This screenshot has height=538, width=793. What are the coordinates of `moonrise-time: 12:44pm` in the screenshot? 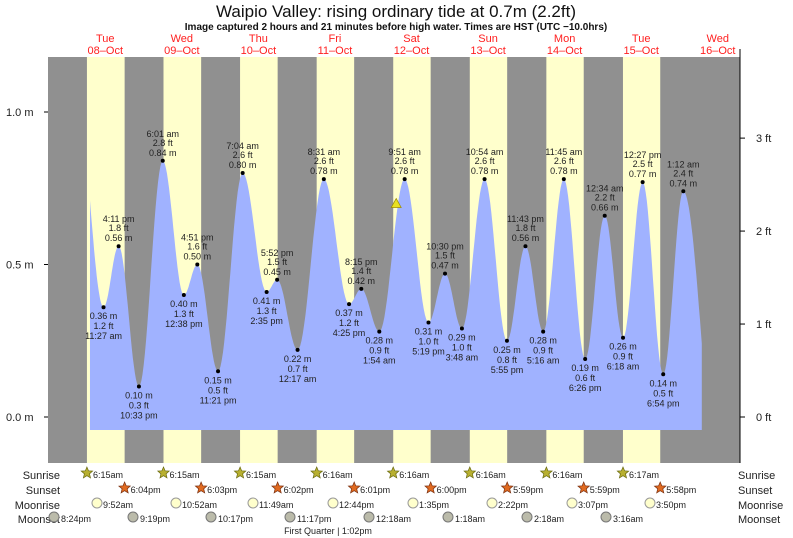 It's located at (356, 505).